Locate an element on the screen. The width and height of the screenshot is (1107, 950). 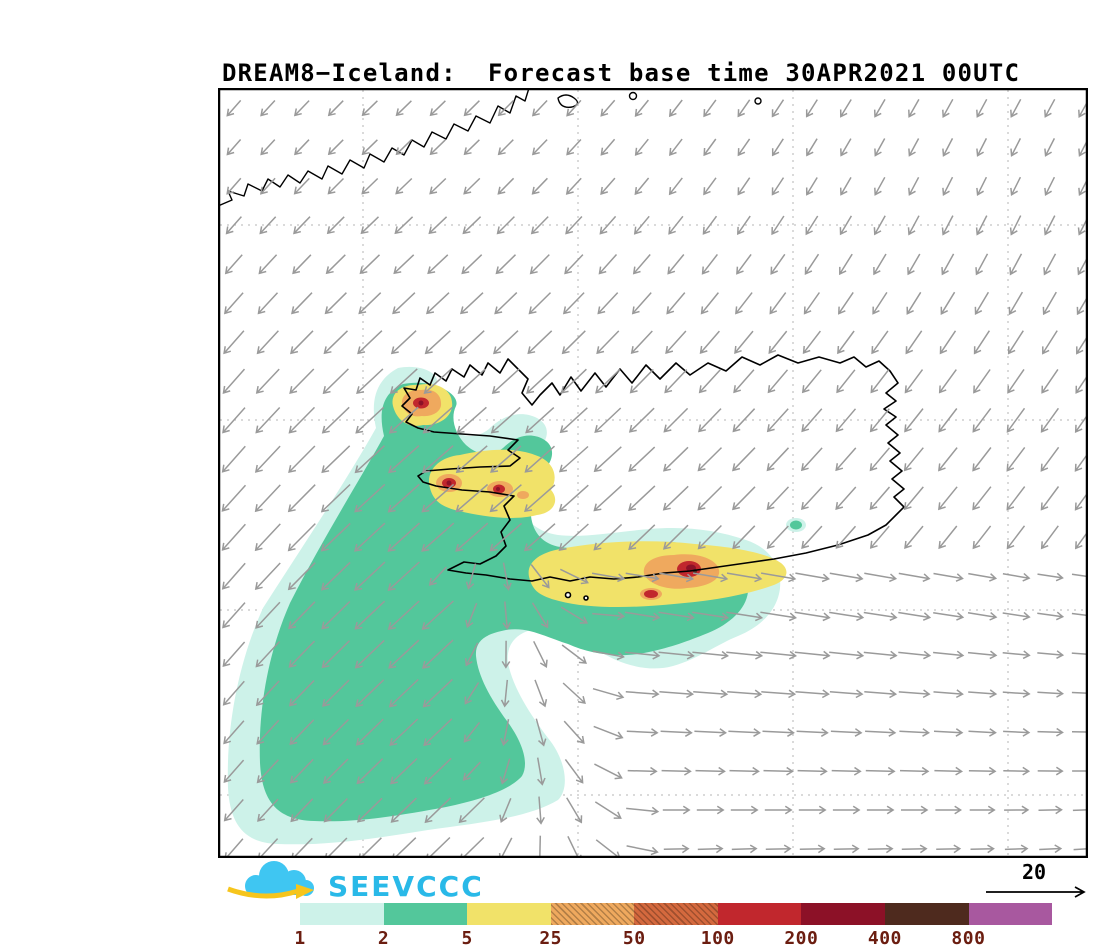
colorbar-label-25: 25 is located at coordinates (550, 938).